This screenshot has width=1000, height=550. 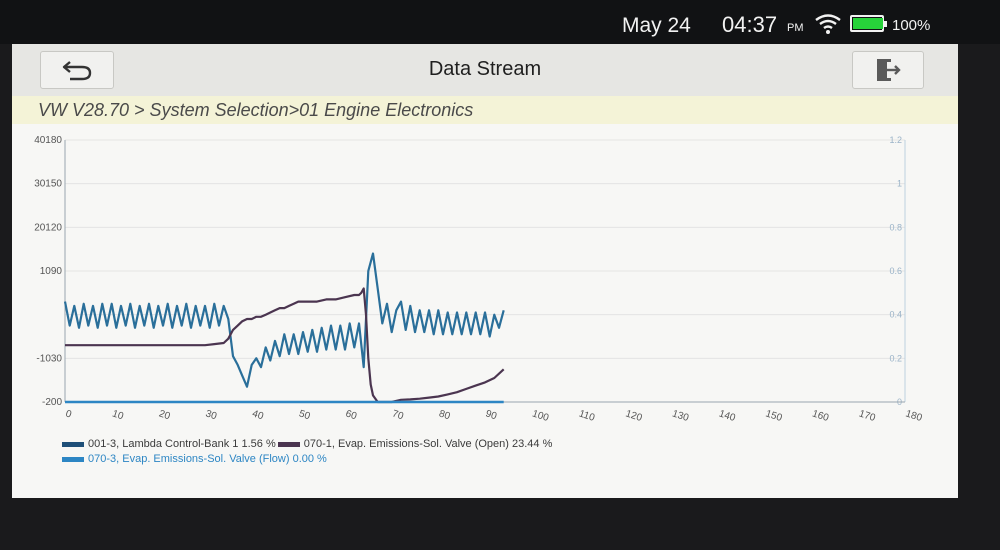 I want to click on x-tick-label: 0, so click(x=68, y=414).